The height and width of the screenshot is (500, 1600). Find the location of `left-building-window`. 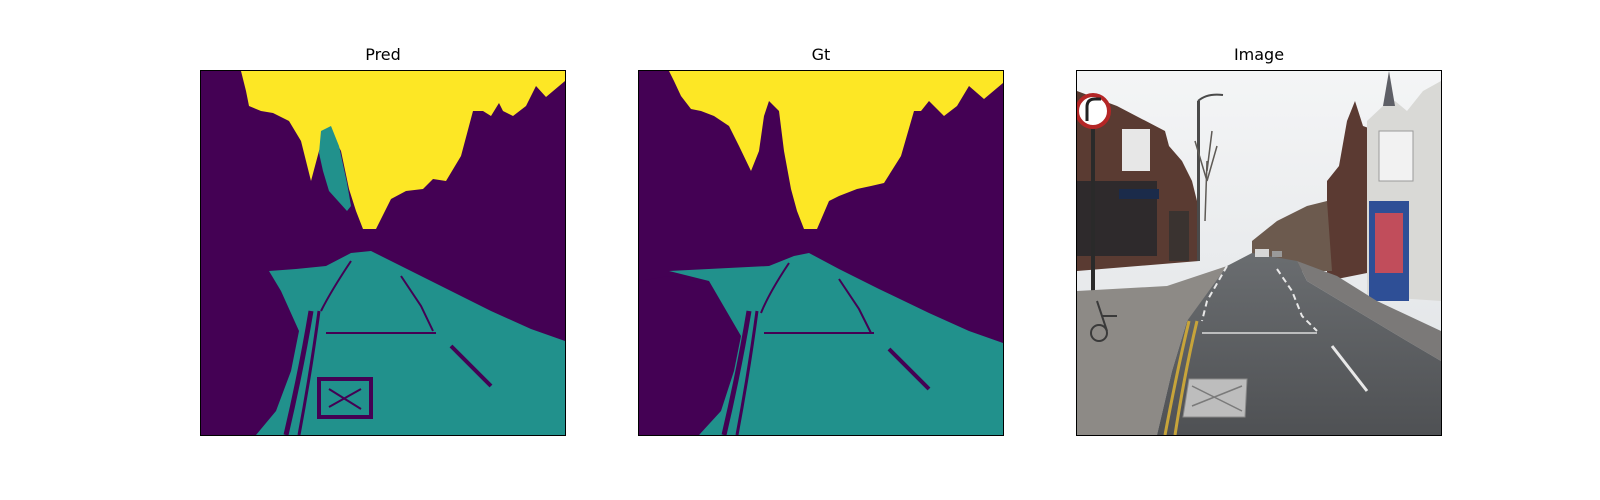

left-building-window is located at coordinates (1136, 150).